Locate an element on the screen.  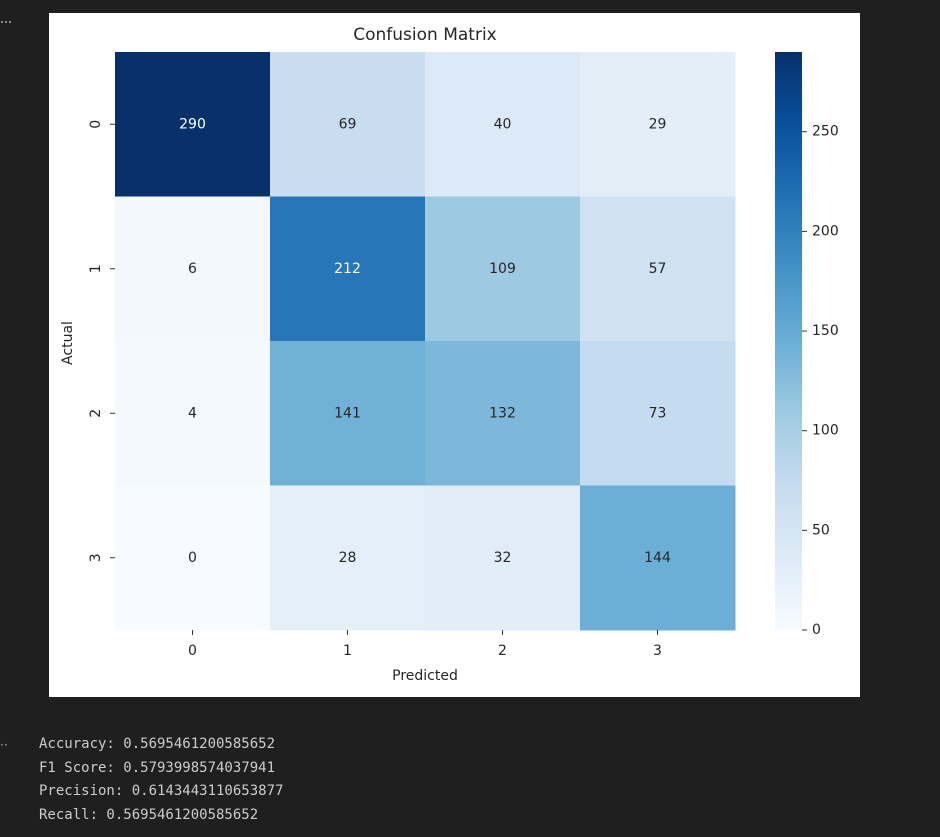
cell-value-label: 6 is located at coordinates (192, 269).